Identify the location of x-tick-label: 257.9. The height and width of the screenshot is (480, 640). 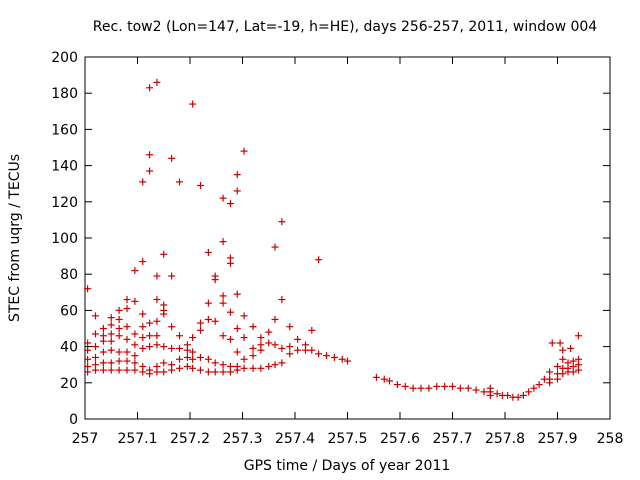
(557, 439).